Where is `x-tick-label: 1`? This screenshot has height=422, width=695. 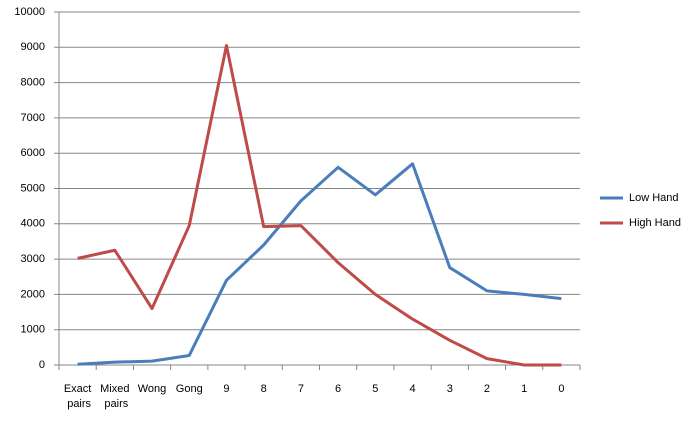
x-tick-label: 1 is located at coordinates (524, 389).